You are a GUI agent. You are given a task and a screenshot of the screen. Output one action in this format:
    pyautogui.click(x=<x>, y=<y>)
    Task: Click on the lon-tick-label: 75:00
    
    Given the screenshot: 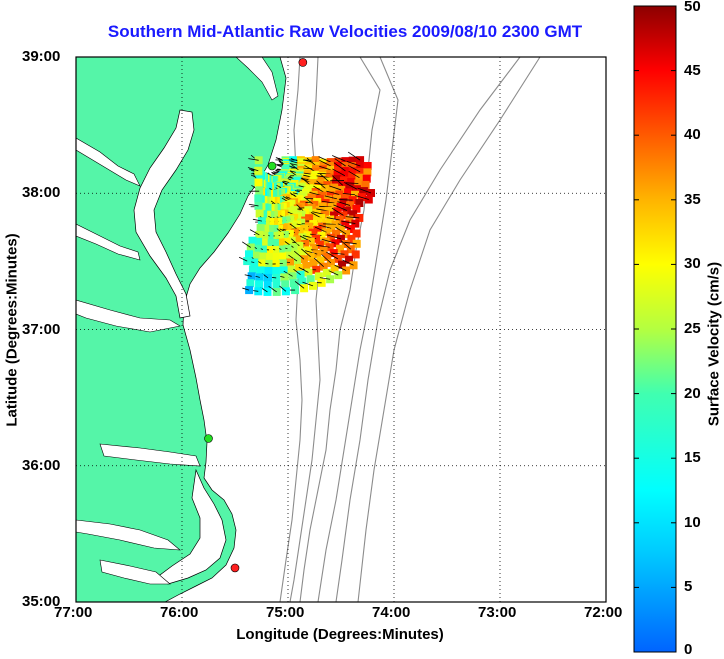 What is the action you would take?
    pyautogui.click(x=285, y=612)
    